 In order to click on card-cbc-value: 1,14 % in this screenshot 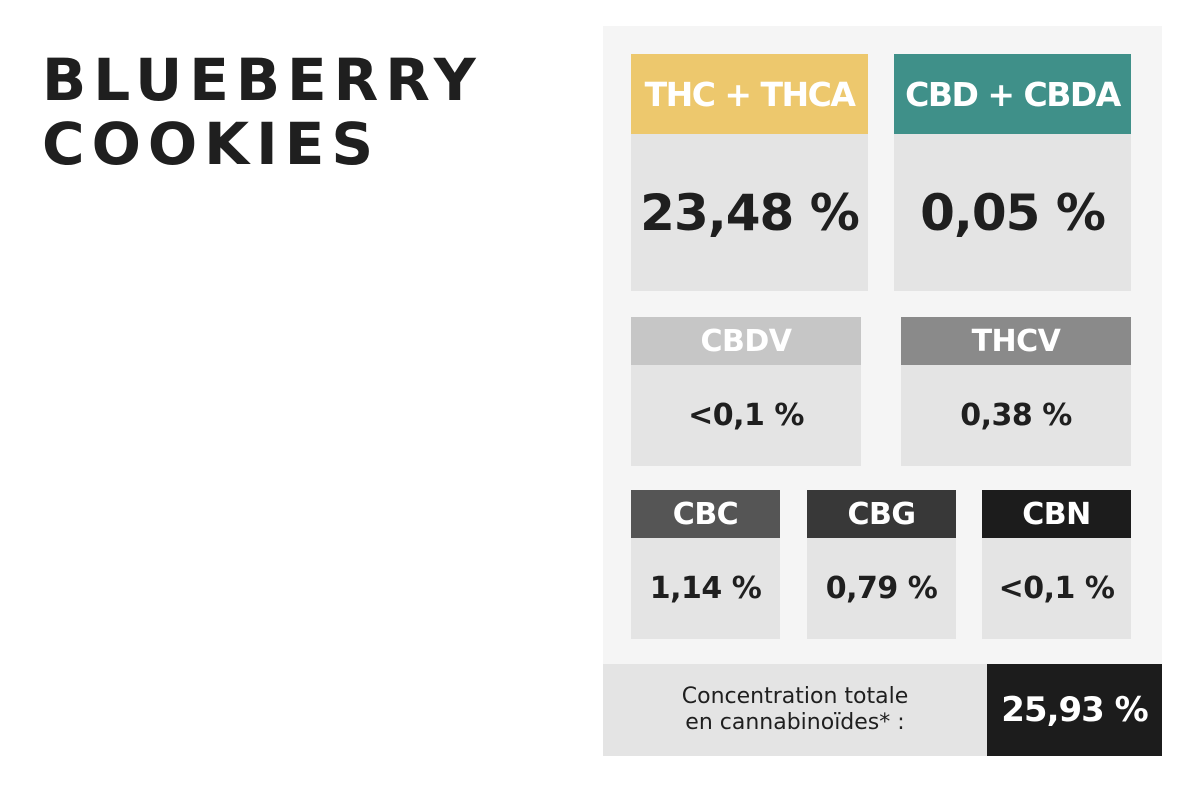, I will do `click(705, 588)`.